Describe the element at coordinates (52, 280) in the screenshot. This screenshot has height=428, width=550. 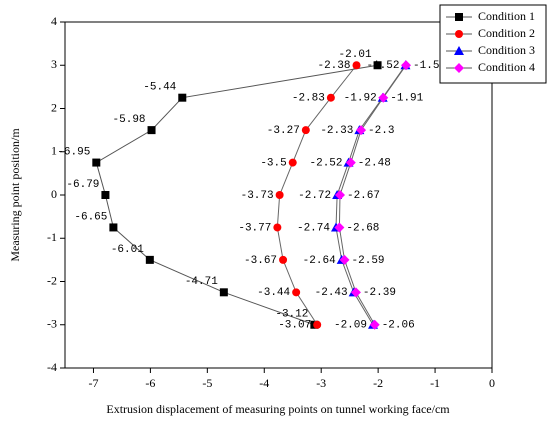
I see `y-tick-label: -2` at that location.